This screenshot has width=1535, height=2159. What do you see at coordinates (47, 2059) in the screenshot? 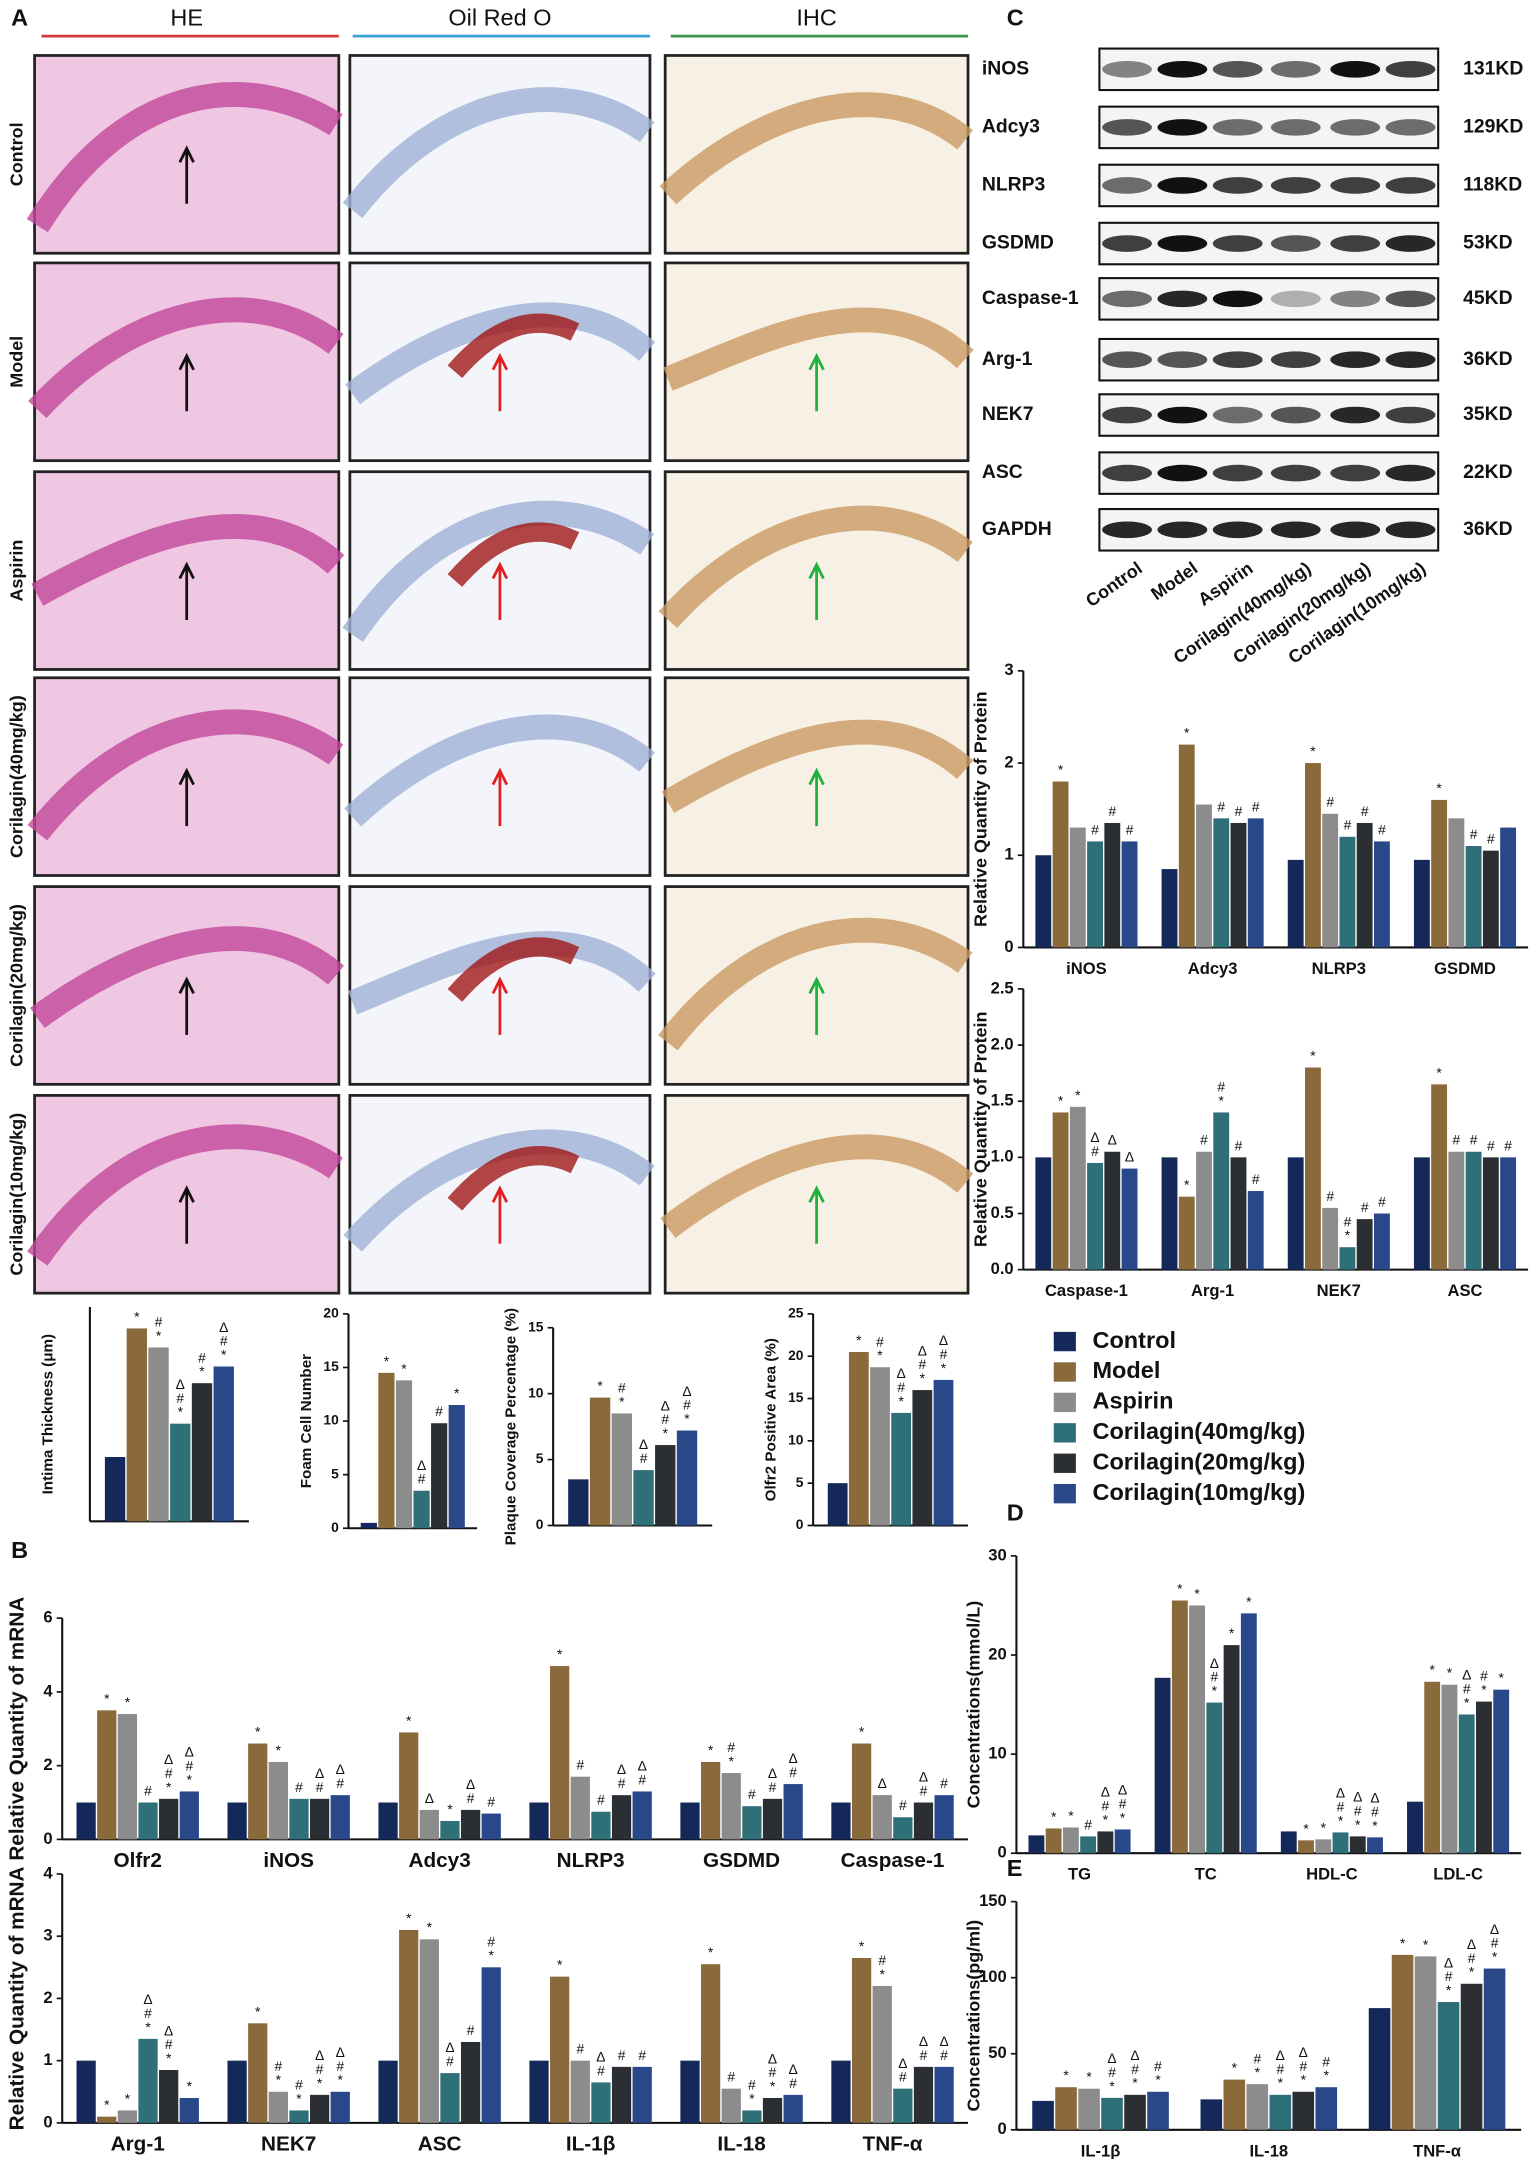
I see `y-tick-label: 1` at bounding box center [47, 2059].